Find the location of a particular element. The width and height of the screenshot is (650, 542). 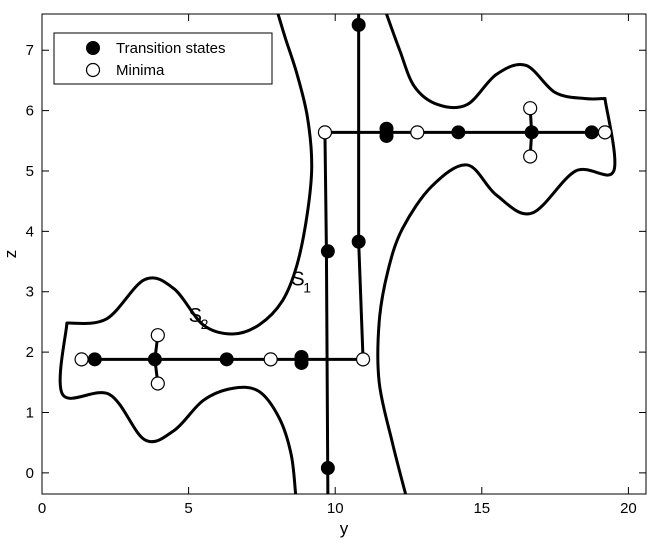

curve-label-s2: S is located at coordinates (195, 316).